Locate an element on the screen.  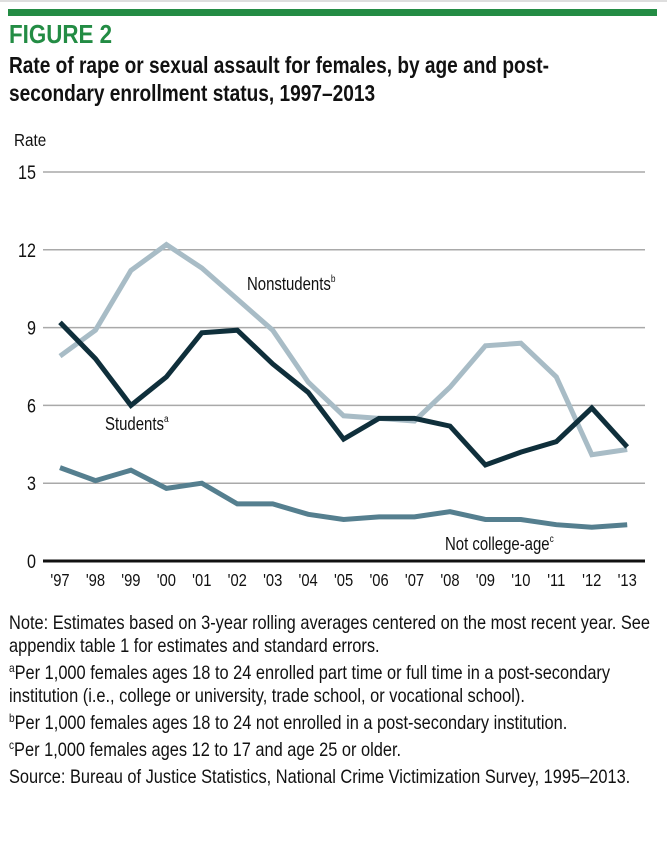
y-axis-label: Rate is located at coordinates (30, 140).